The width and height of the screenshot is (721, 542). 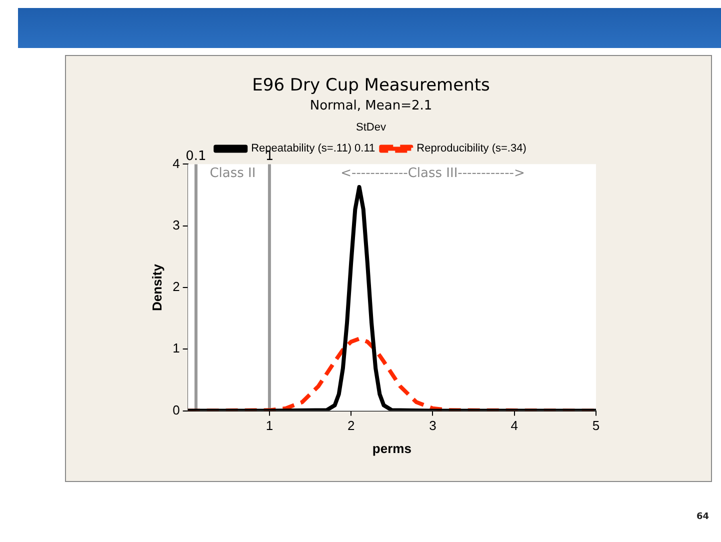 What do you see at coordinates (196, 156) in the screenshot?
I see `ref-line-label: 0.1` at bounding box center [196, 156].